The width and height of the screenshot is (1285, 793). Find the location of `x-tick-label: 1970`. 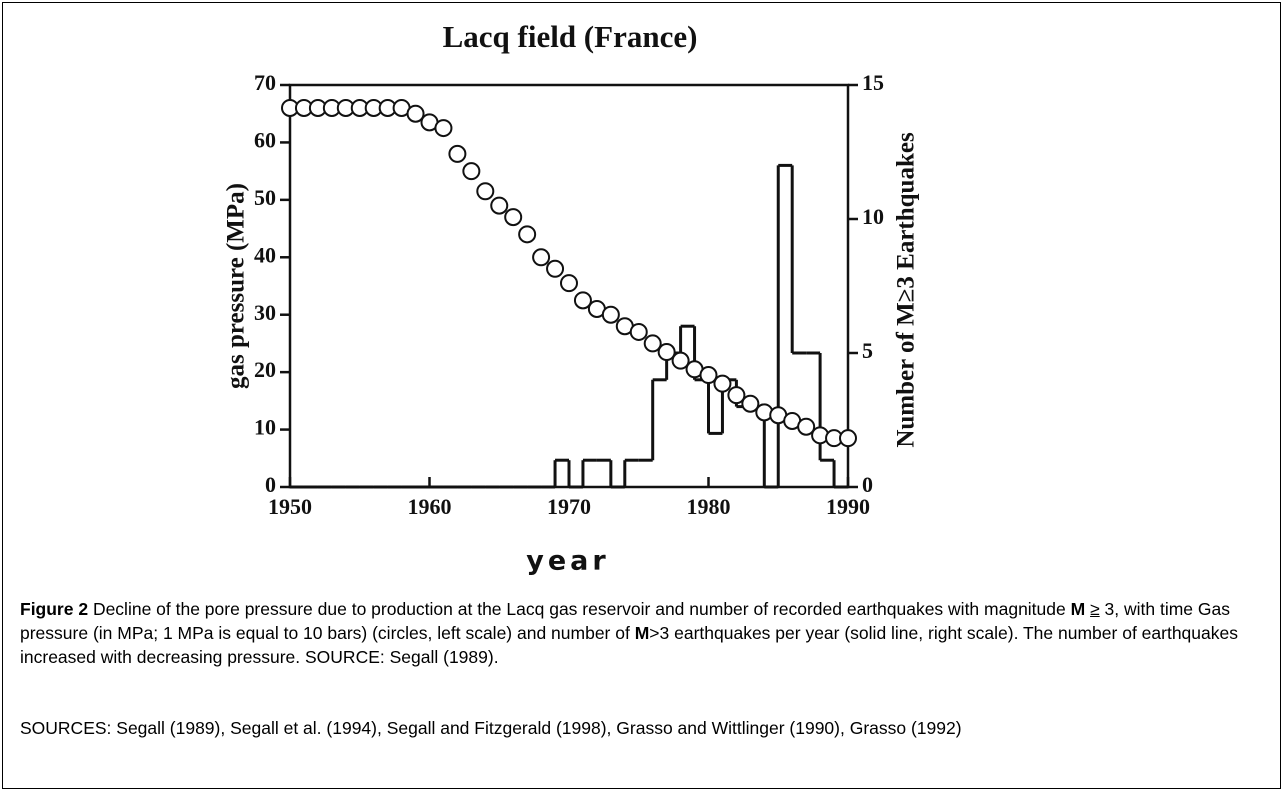

x-tick-label: 1970 is located at coordinates (569, 506).